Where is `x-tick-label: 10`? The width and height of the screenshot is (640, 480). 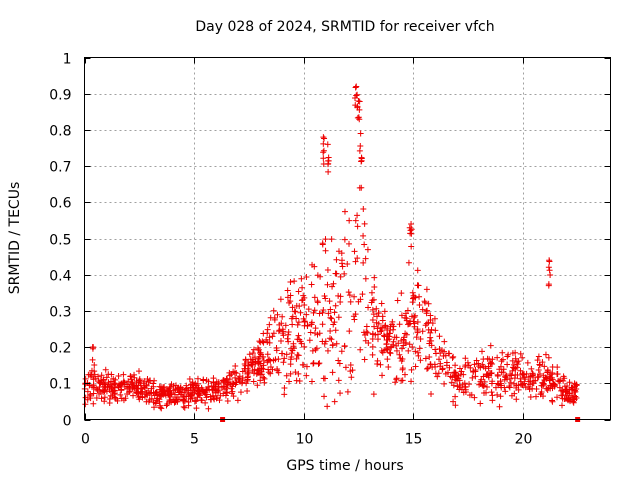
x-tick-label: 10 is located at coordinates (305, 440).